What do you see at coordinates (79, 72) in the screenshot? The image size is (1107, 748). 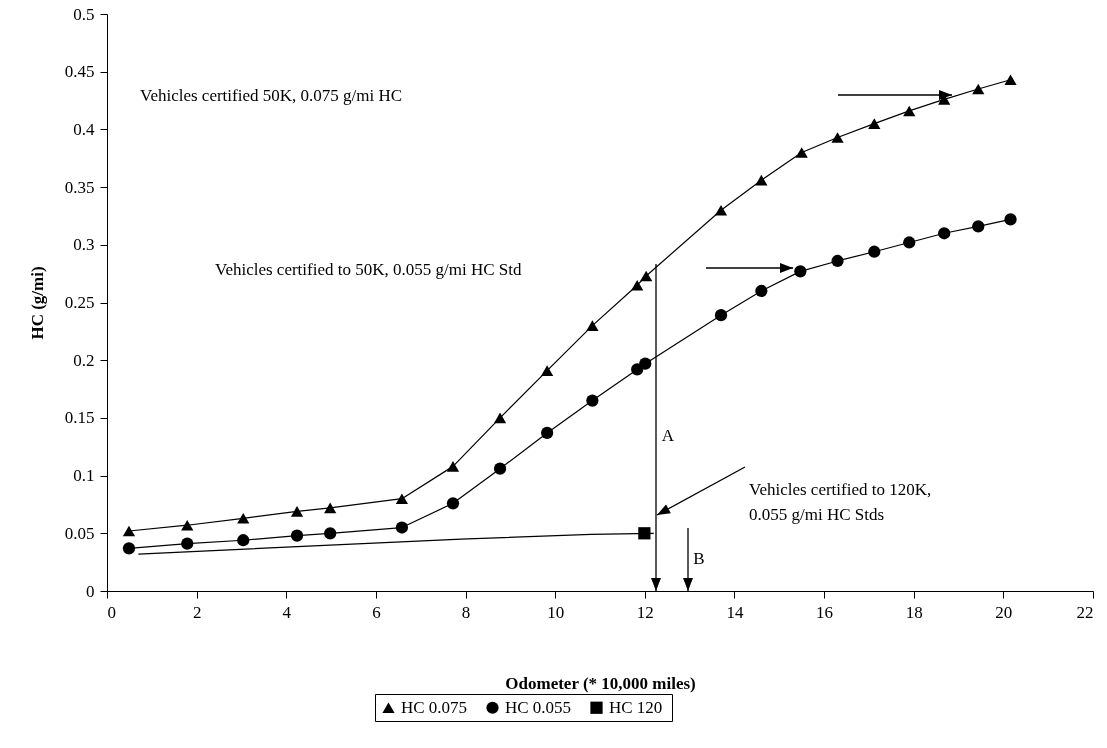 I see `y-tick-label: 0.45` at bounding box center [79, 72].